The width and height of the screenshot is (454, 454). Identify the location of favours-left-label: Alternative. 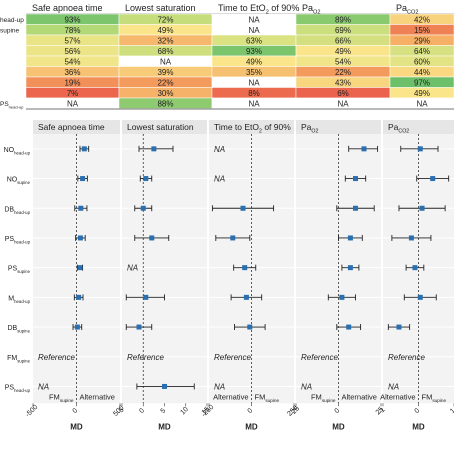
(397, 396).